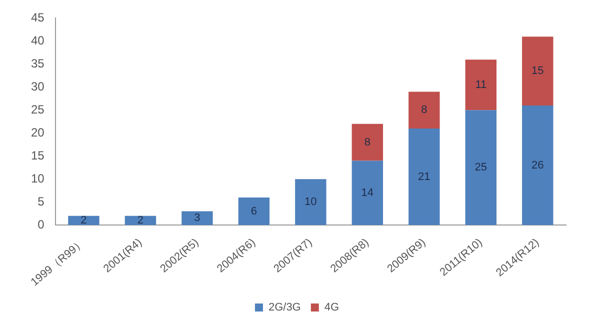  Describe the element at coordinates (332, 308) in the screenshot. I see `legend-label: 4G` at that location.